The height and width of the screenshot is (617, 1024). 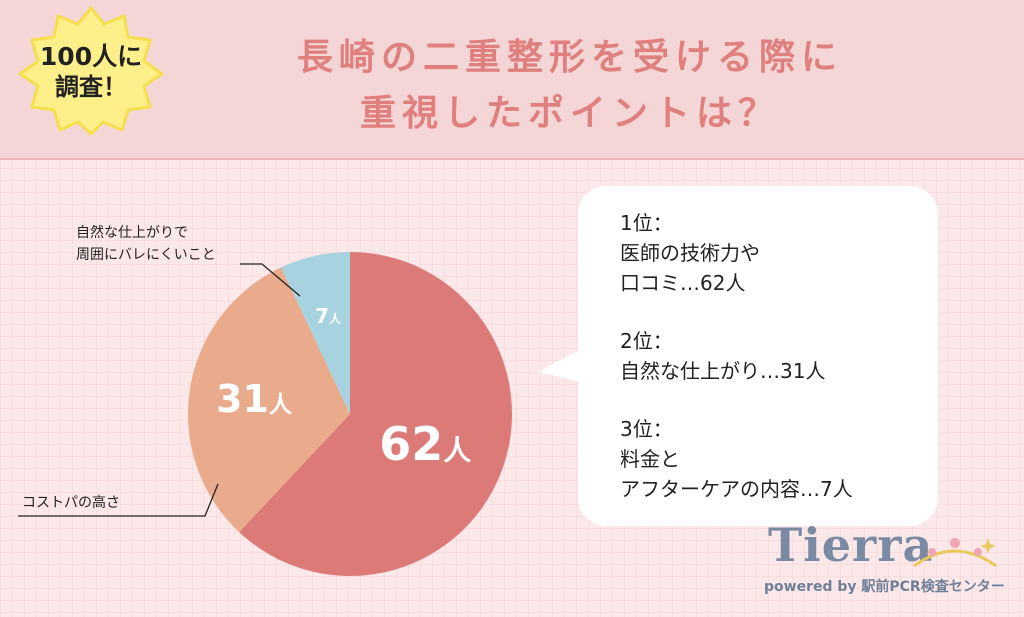 I want to click on title-line2: 重視したポイントは？, so click(x=569, y=113).